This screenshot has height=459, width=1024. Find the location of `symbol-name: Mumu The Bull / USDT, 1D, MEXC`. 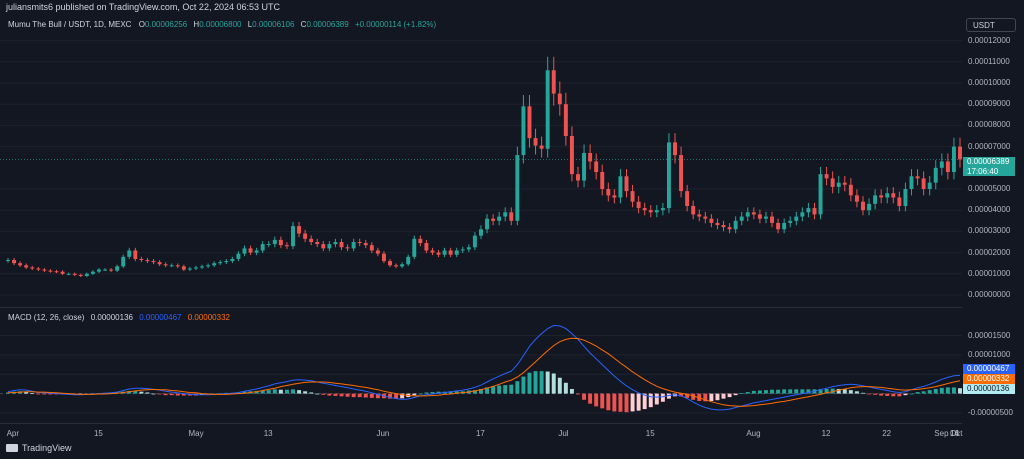

symbol-name: Mumu The Bull / USDT, 1D, MEXC is located at coordinates (70, 24).